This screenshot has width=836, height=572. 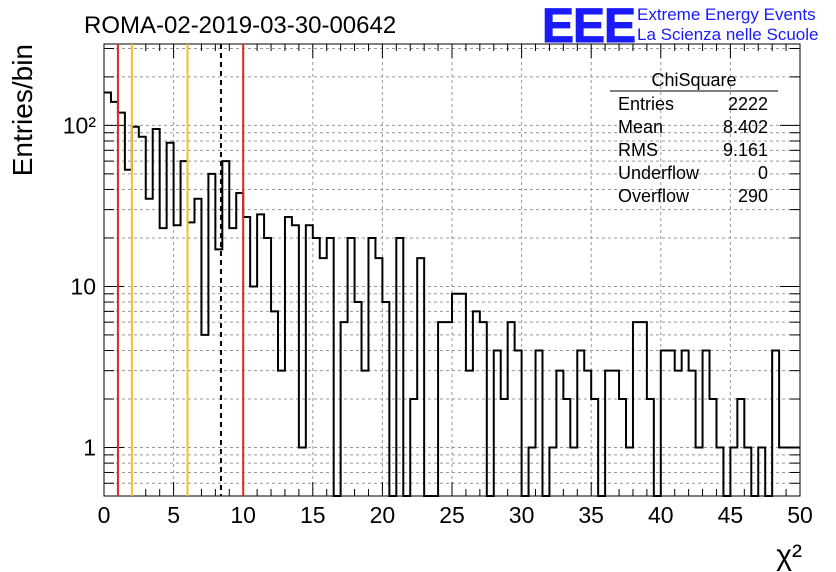 I want to click on y-axis-label: Entries/bin, so click(x=22, y=110).